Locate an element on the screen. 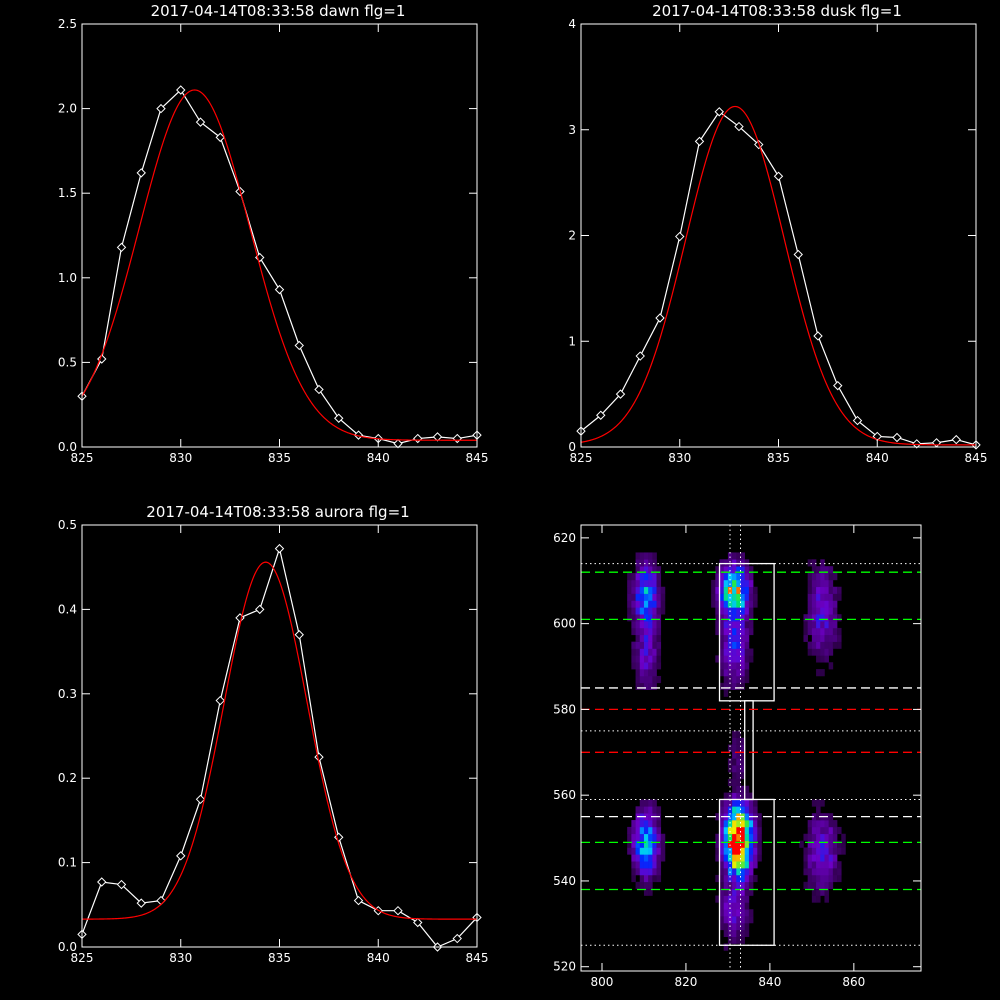 The width and height of the screenshot is (1000, 1000). spectrogram-x-tick-label: 800 is located at coordinates (602, 982).